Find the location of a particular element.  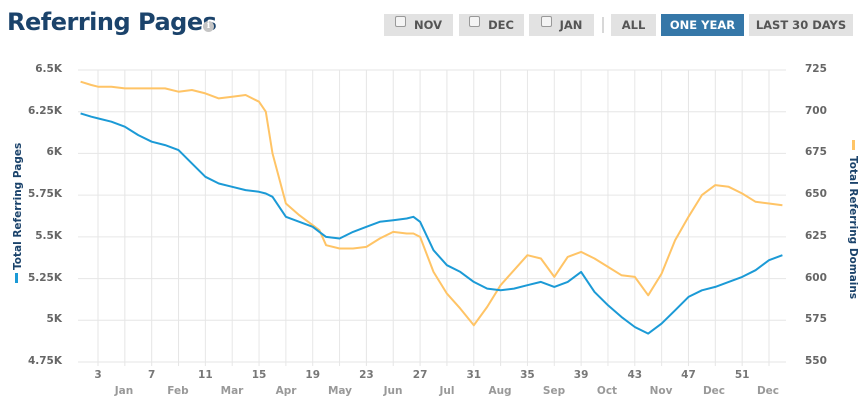

range-last-30-days-button: LAST 30 DAYS is located at coordinates (801, 25).